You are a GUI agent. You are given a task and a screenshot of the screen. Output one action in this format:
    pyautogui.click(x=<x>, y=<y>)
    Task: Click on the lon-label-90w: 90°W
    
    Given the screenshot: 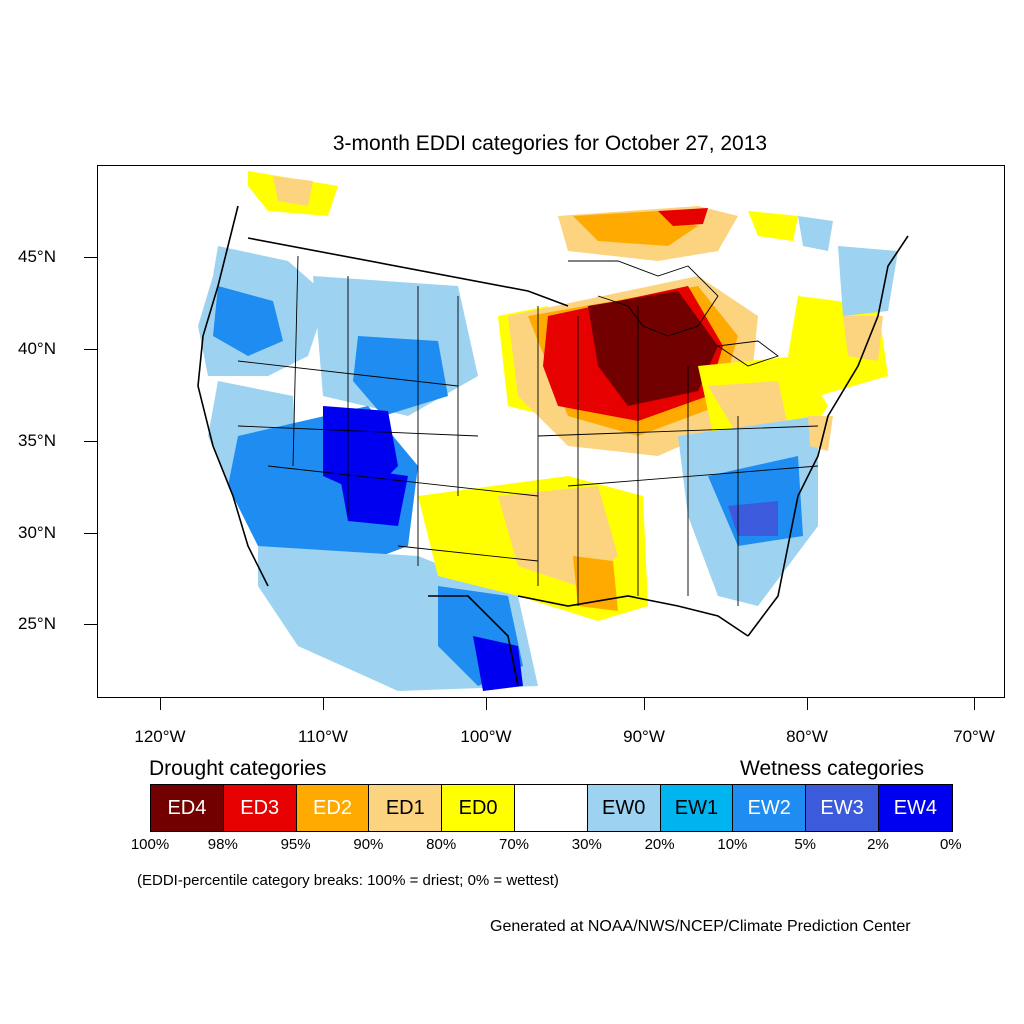 What is the action you would take?
    pyautogui.click(x=644, y=736)
    